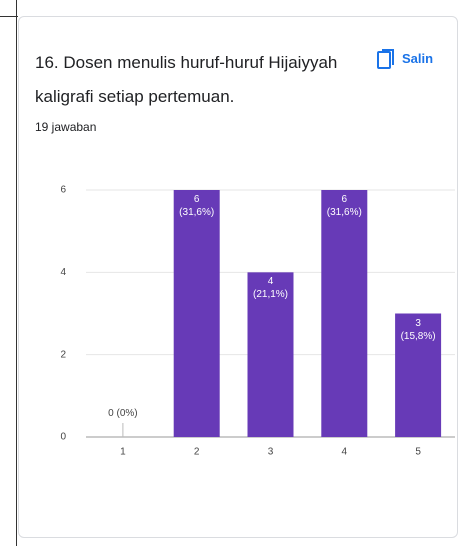 Image resolution: width=465 pixels, height=546 pixels. I want to click on y-tick-label: 6, so click(63, 190).